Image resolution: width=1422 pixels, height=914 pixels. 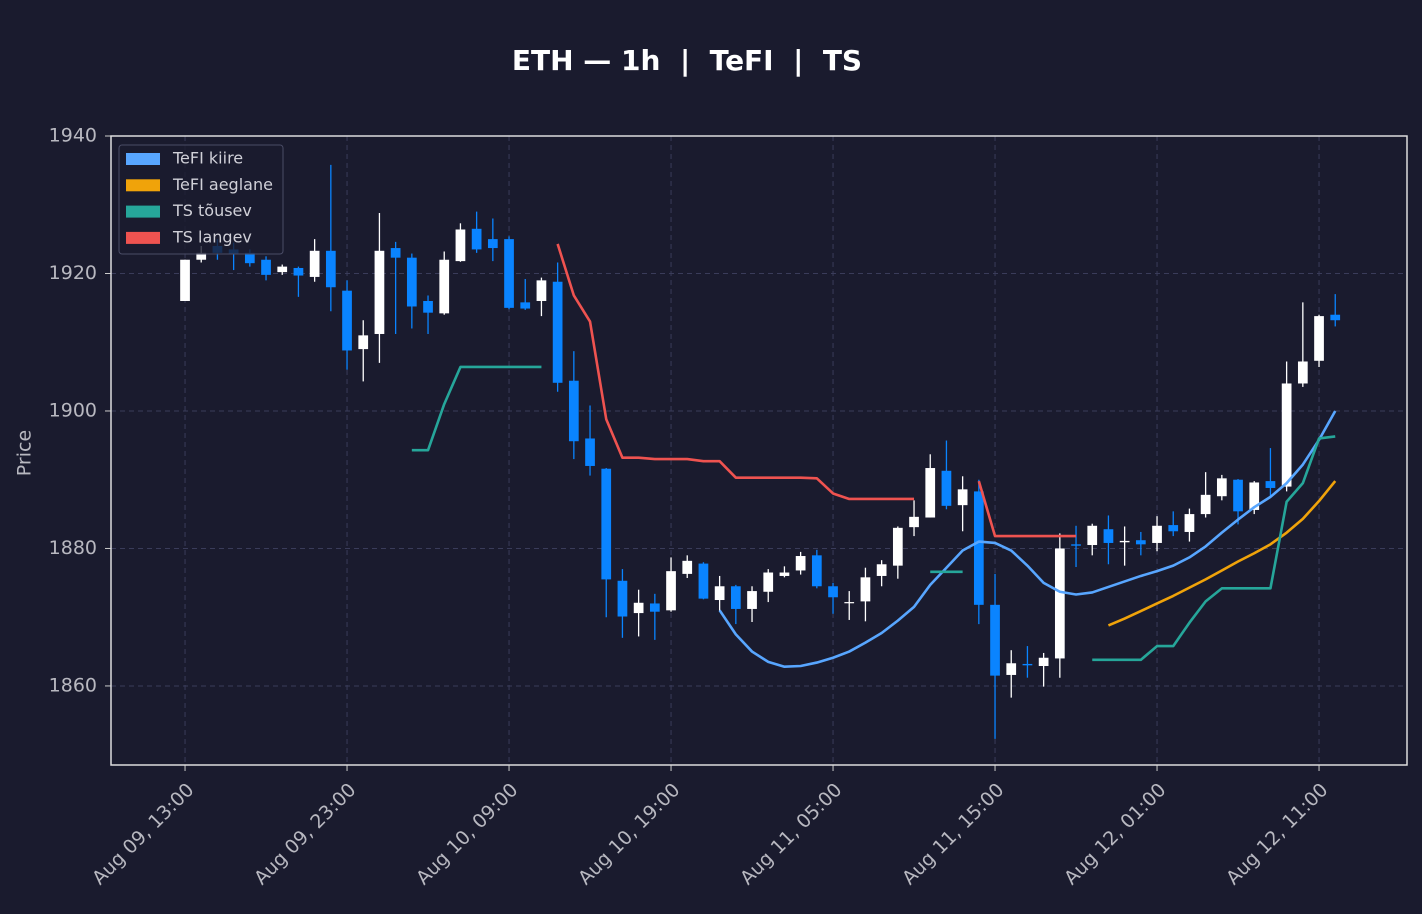 I want to click on y-axis-label: Price, so click(x=25, y=453).